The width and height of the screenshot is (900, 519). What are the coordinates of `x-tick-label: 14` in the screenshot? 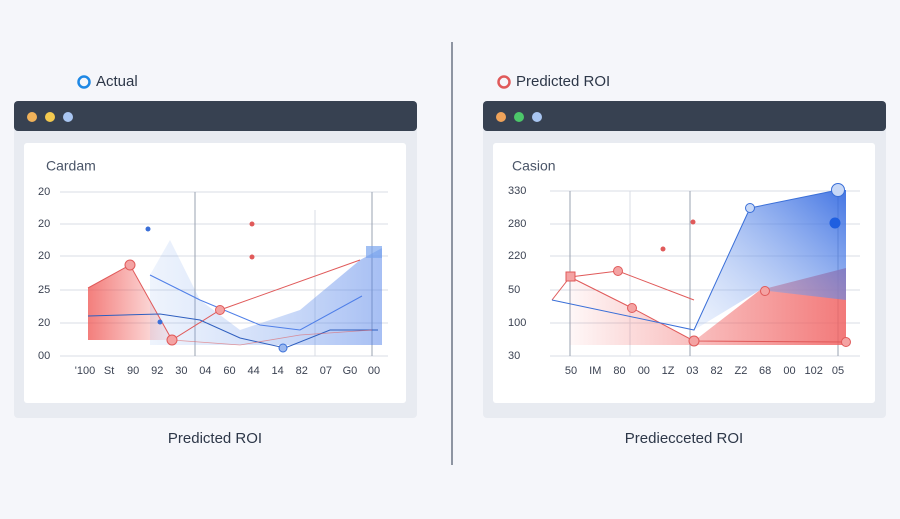 It's located at (278, 371).